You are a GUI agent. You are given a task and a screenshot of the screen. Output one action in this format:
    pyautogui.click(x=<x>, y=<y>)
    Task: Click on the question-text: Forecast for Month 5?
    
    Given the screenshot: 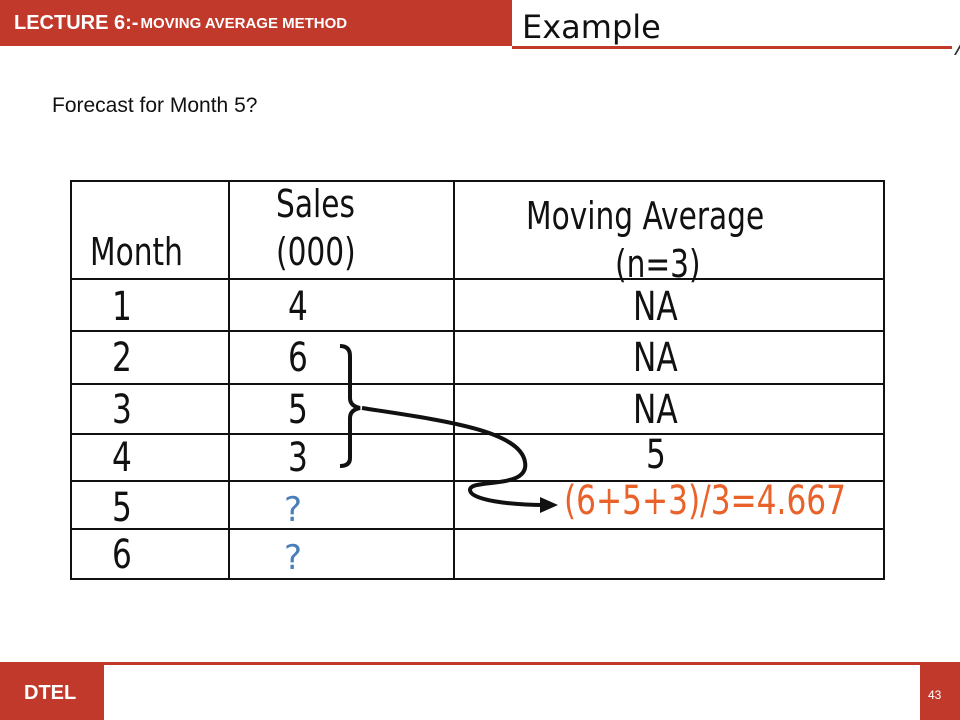 What is the action you would take?
    pyautogui.click(x=155, y=105)
    